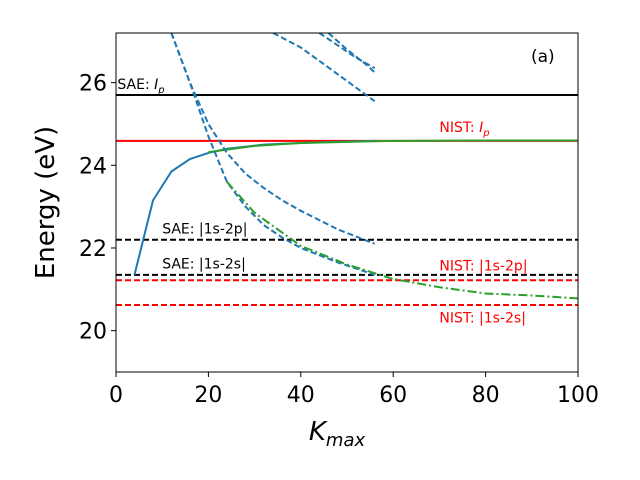 Image resolution: width=640 pixels, height=480 pixels. I want to click on reference-label: NIST: Ip, so click(464, 129).